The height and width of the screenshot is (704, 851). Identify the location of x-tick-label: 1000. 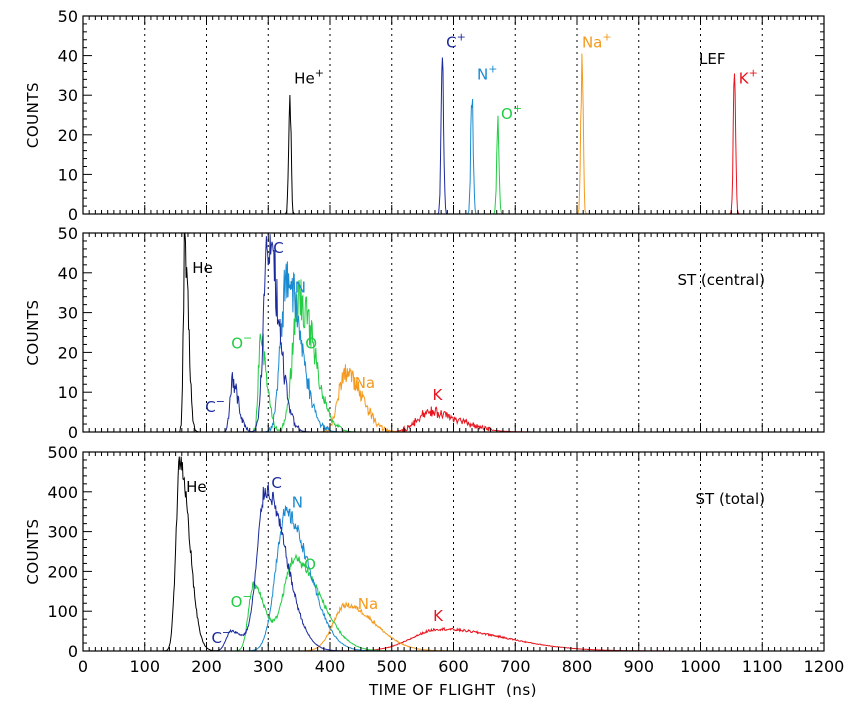
(700, 666).